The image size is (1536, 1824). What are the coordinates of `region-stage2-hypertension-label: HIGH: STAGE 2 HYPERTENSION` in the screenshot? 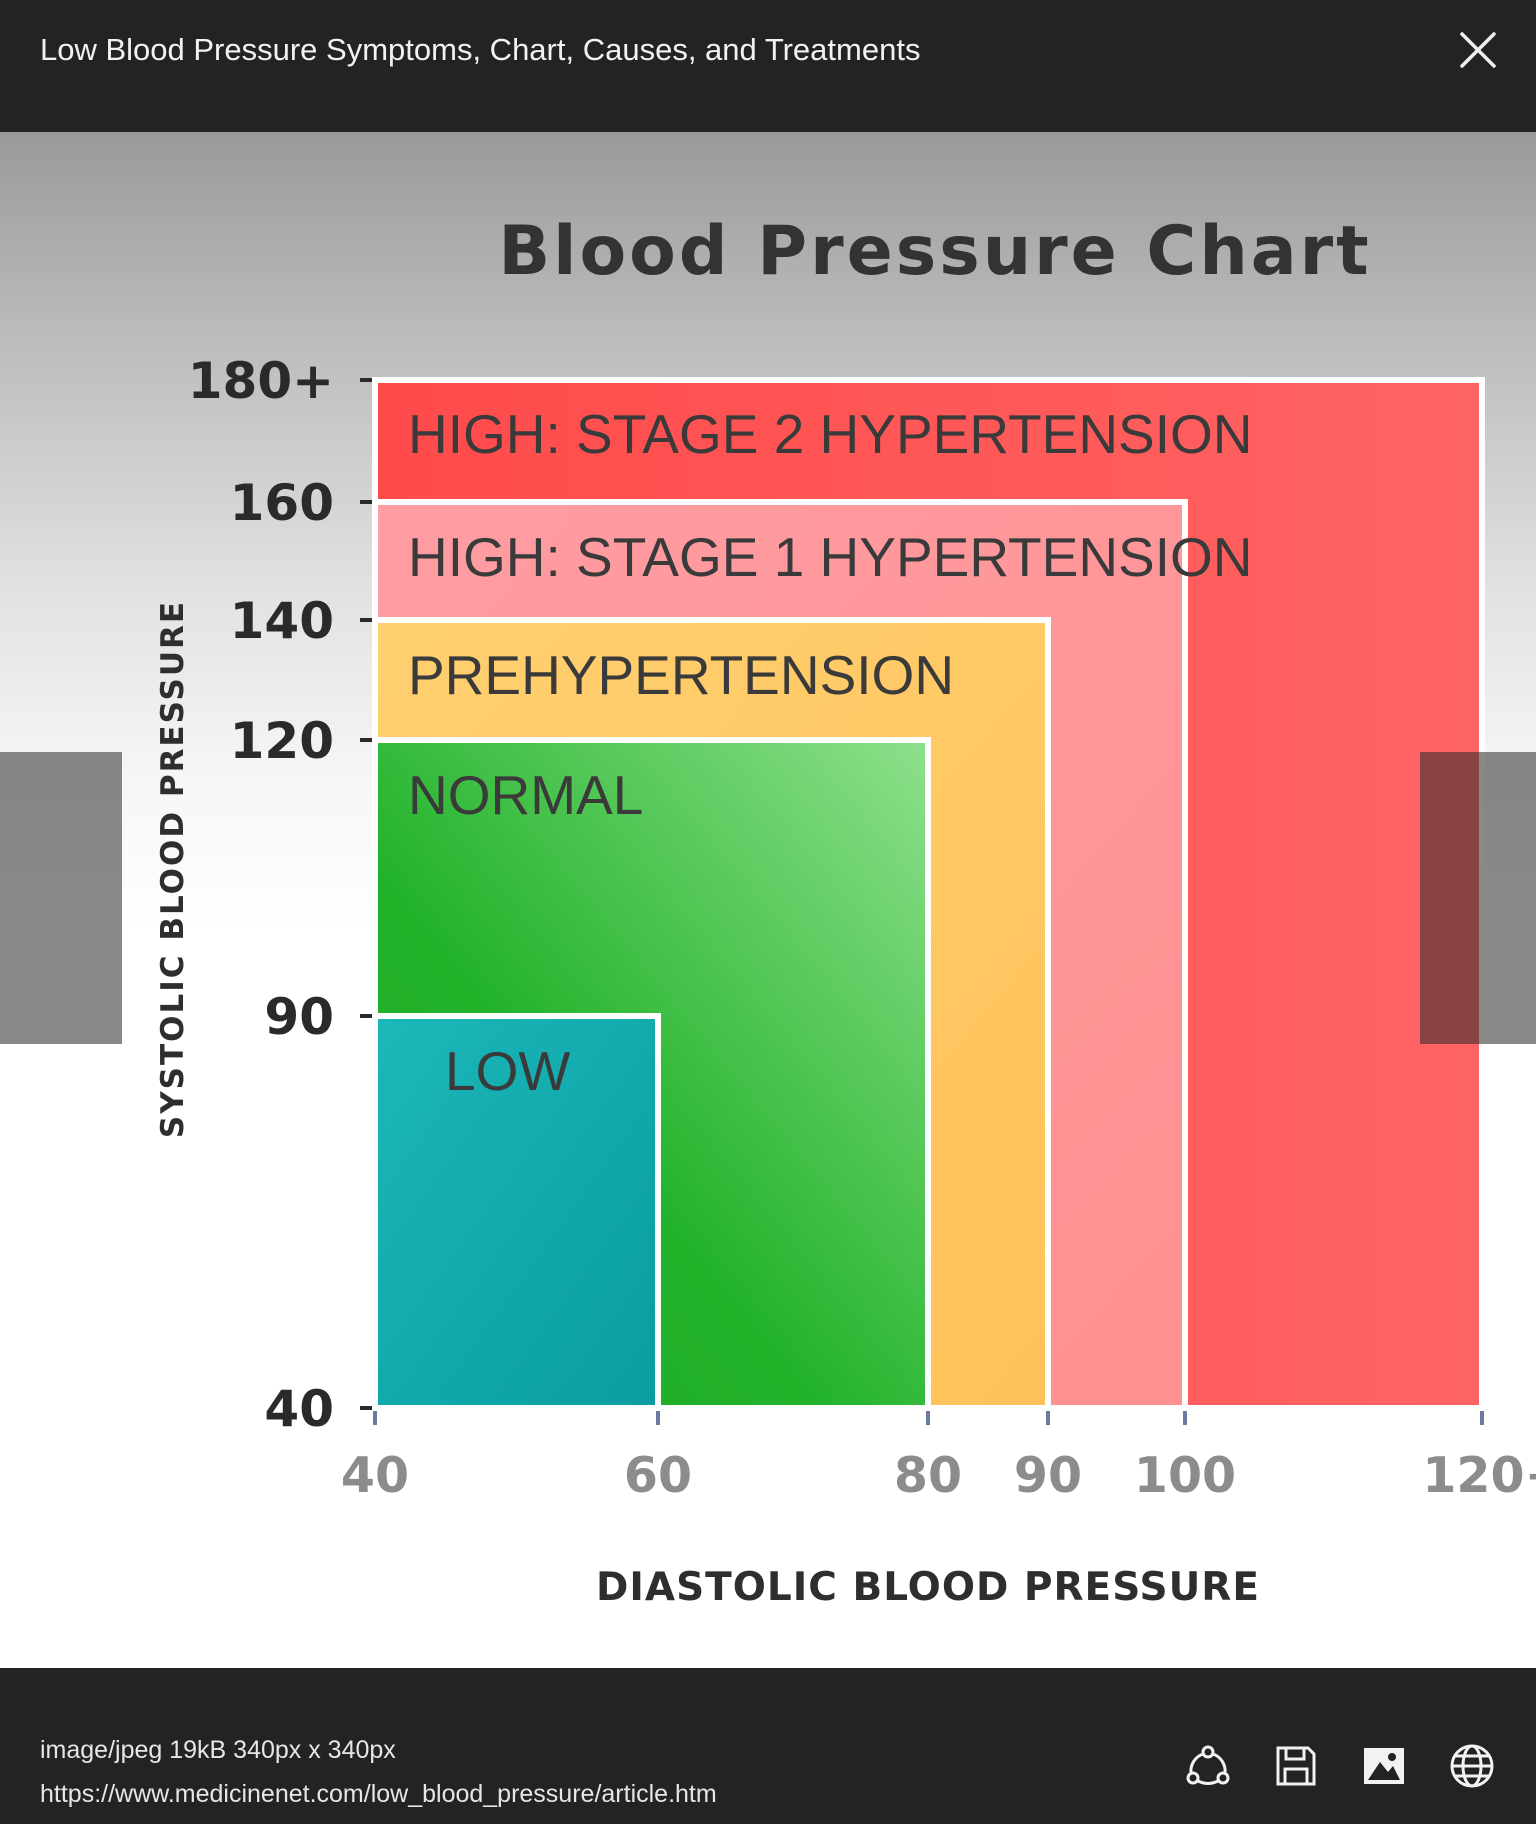 It's located at (830, 434).